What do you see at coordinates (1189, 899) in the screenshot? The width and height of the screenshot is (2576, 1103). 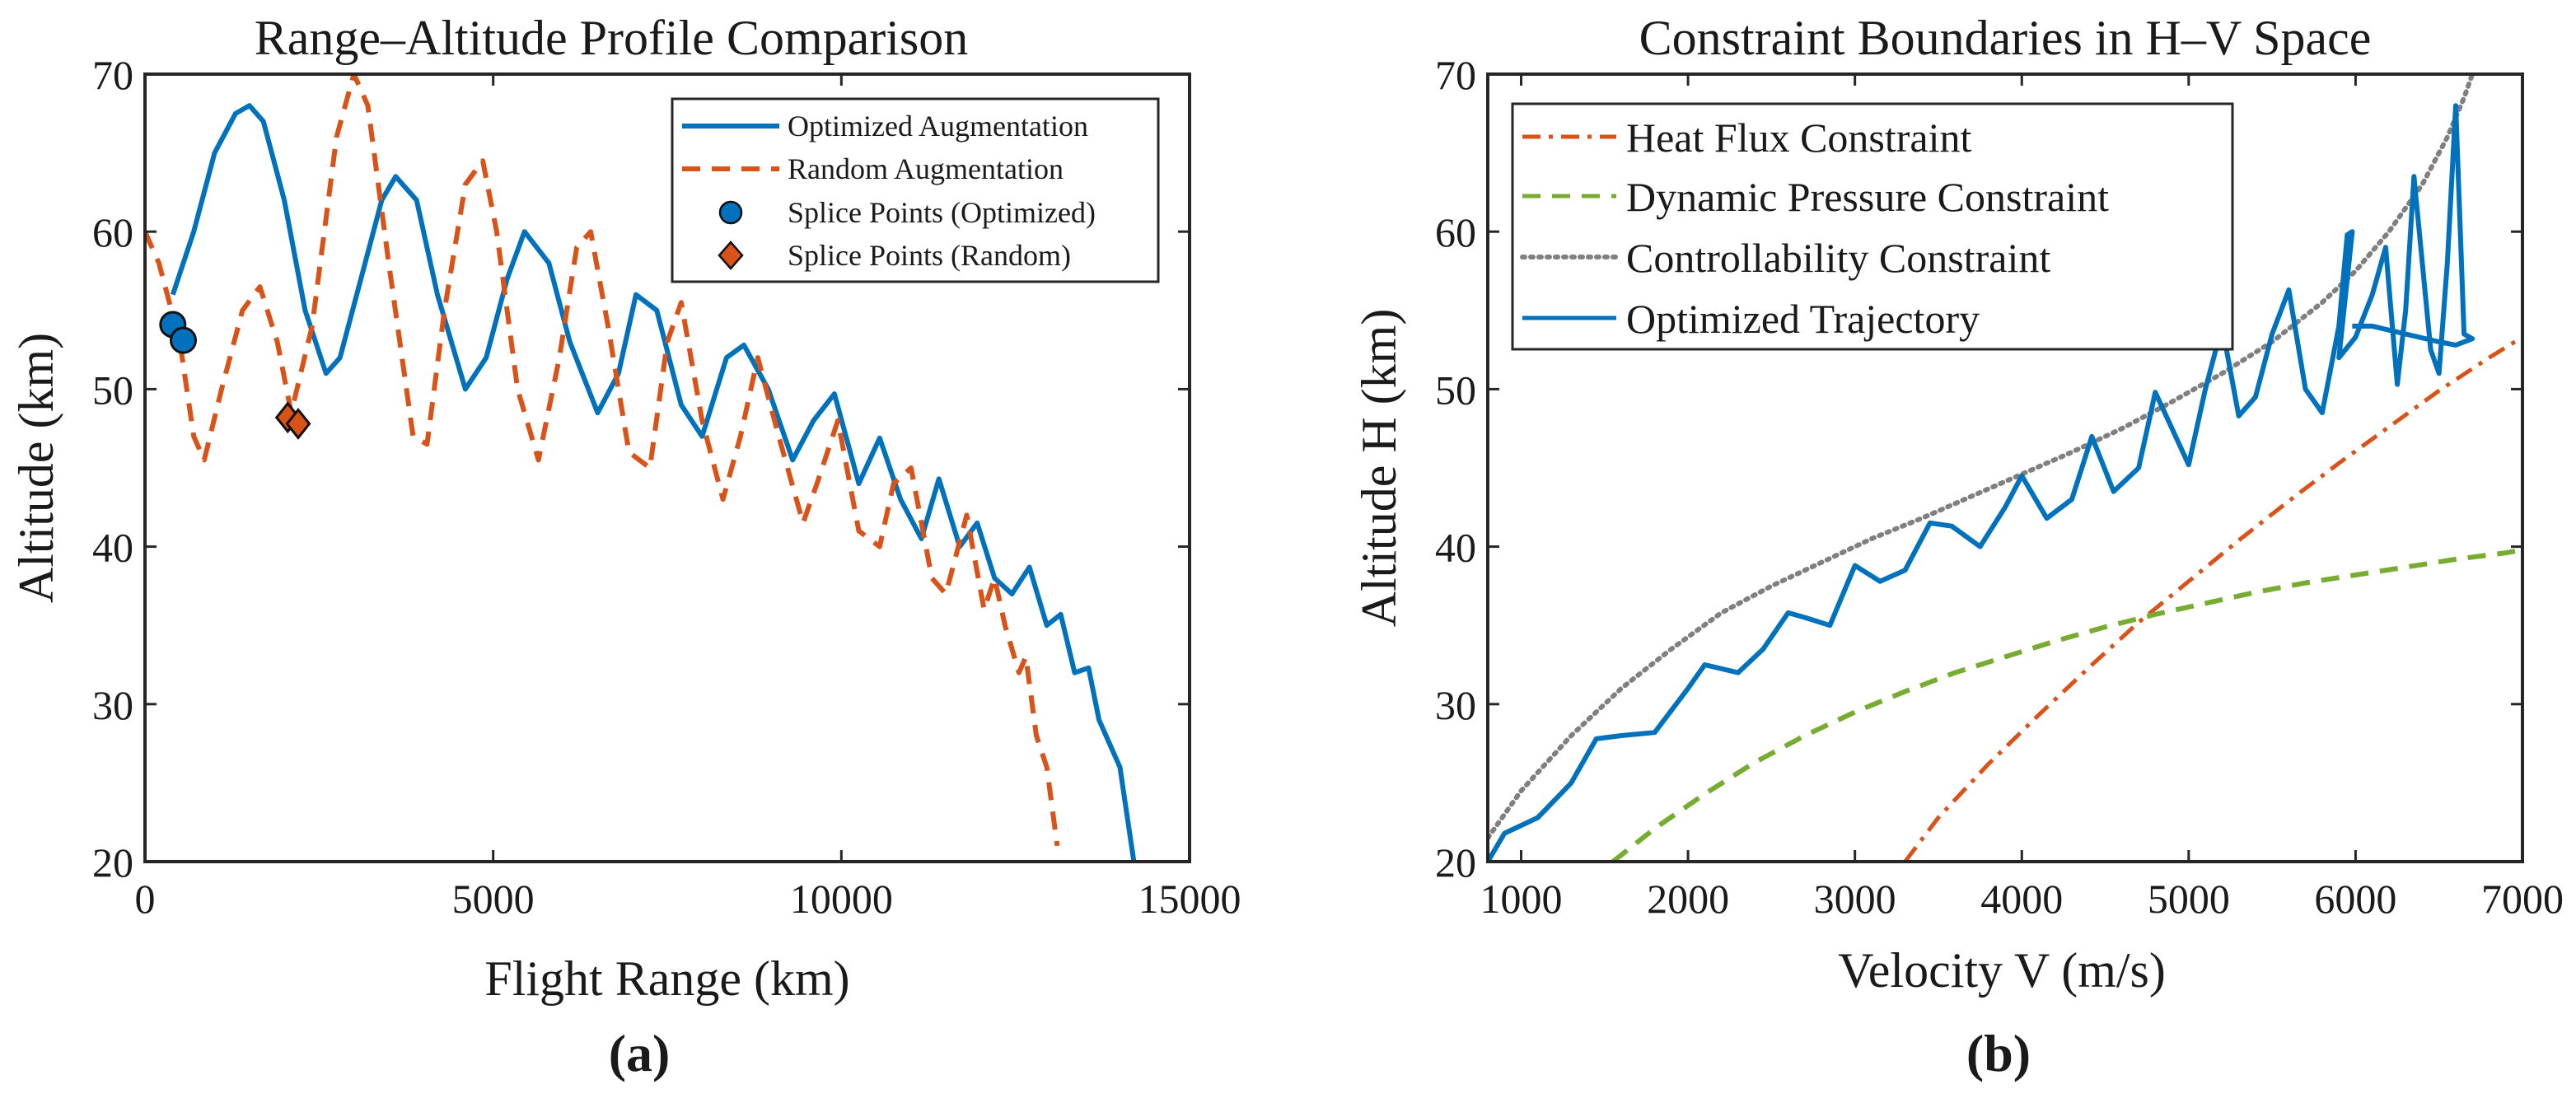 I see `x-tick-label-a-3: 15000` at bounding box center [1189, 899].